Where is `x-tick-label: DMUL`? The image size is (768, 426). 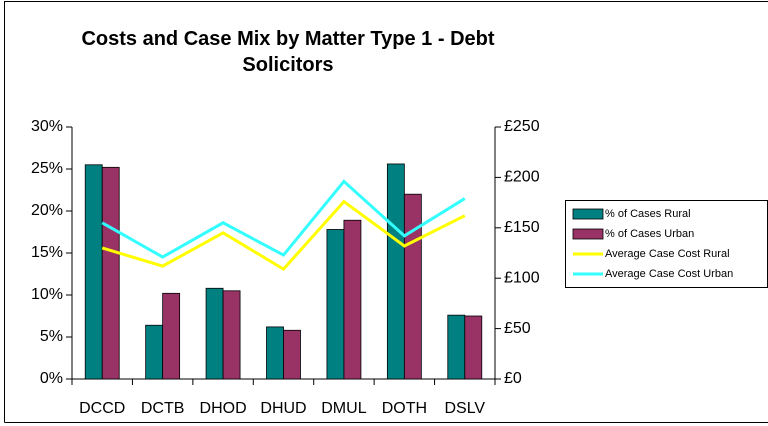 x-tick-label: DMUL is located at coordinates (343, 408).